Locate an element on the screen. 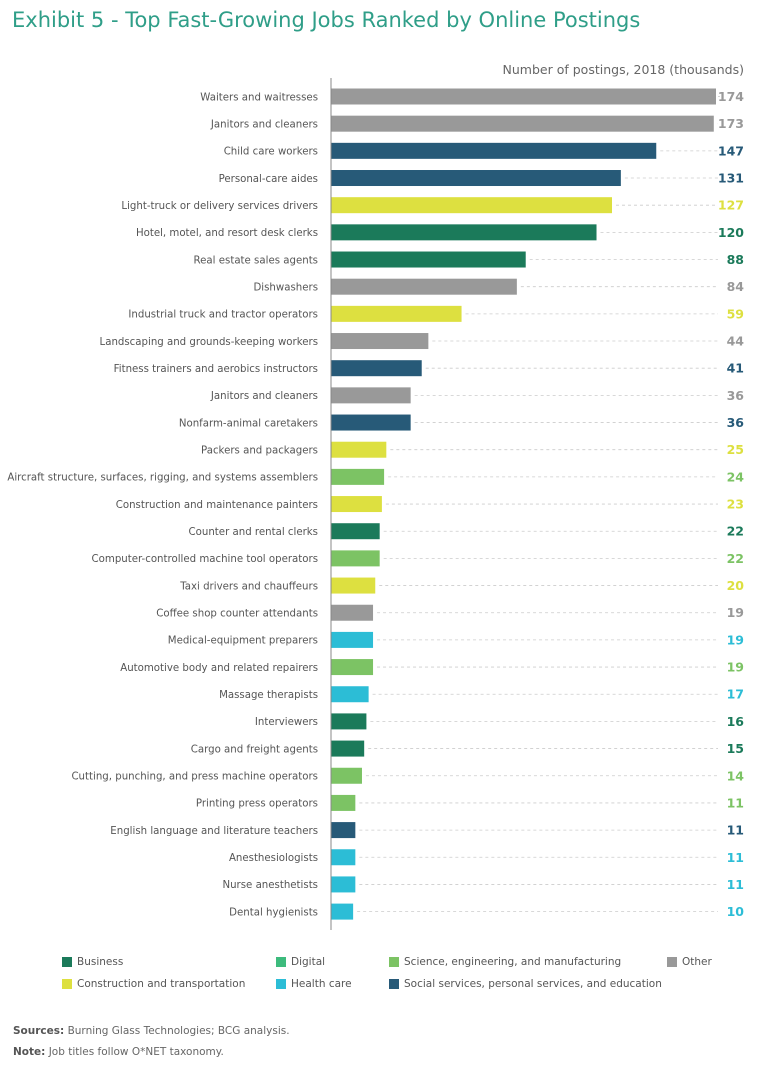  category-label: Packers and packagers is located at coordinates (259, 451).